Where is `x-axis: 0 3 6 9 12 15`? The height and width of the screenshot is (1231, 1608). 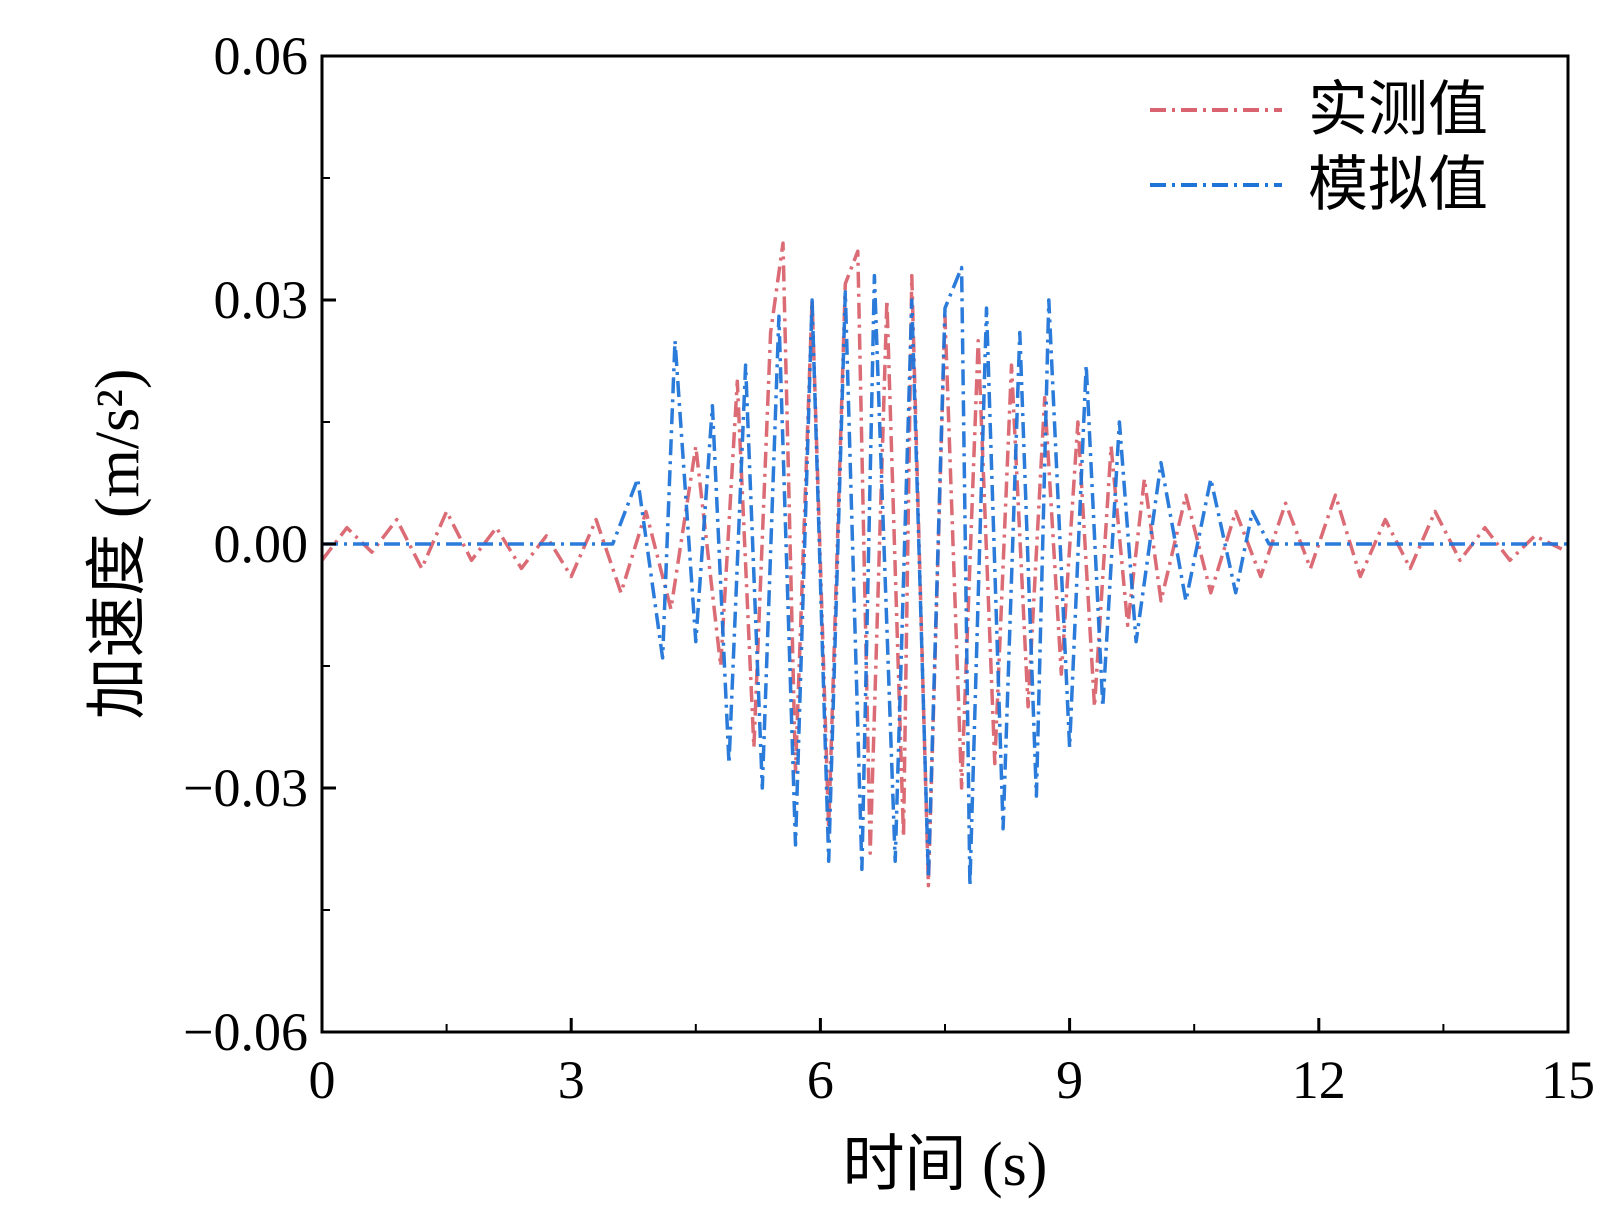 x-axis: 0 3 6 9 12 15 is located at coordinates (952, 1064).